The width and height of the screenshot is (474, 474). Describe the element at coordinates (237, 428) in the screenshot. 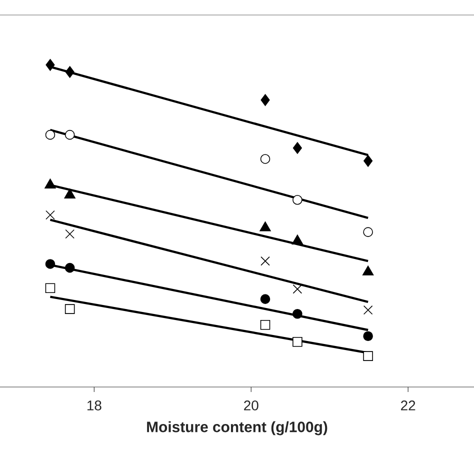

I see `x-axis-title: Moisture content (g/100g)` at that location.